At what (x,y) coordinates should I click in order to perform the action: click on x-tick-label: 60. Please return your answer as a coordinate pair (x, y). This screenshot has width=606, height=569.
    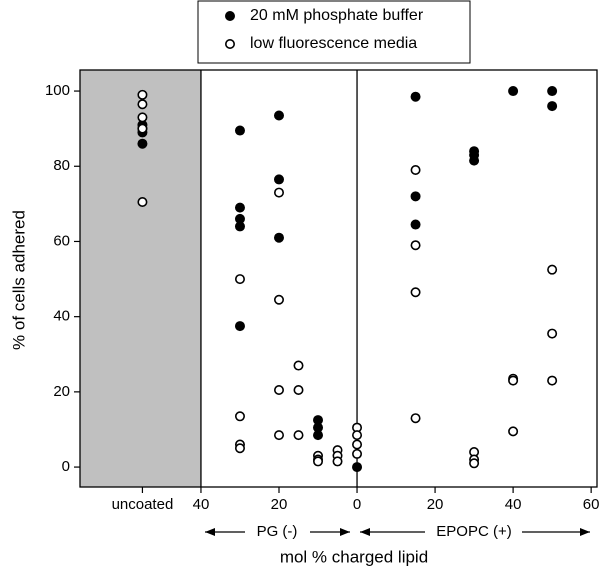
    Looking at the image, I should click on (591, 504).